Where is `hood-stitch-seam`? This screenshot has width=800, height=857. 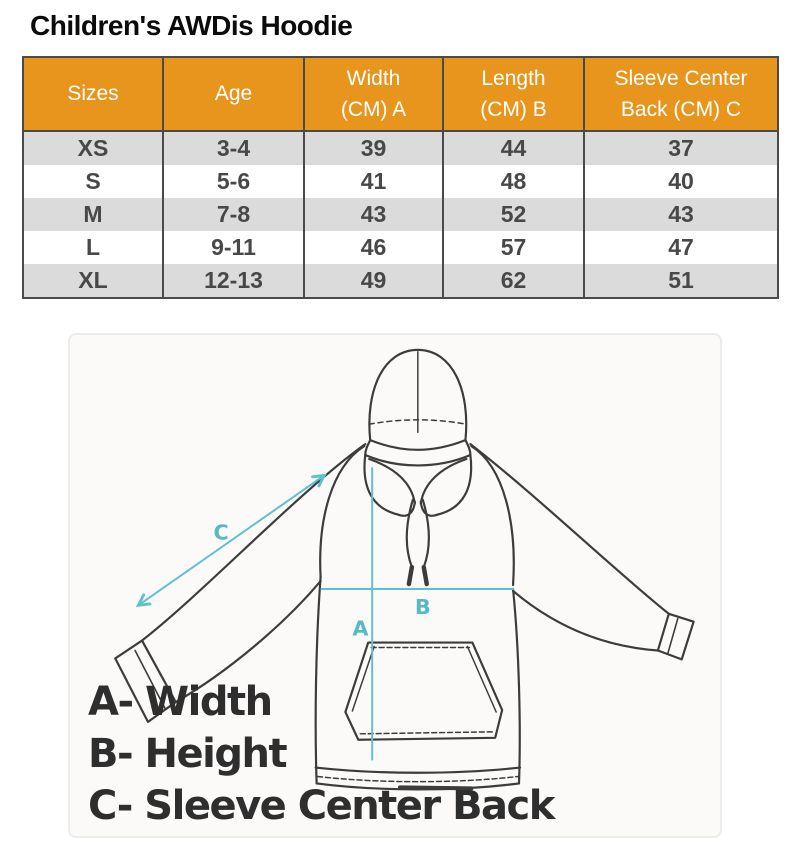 hood-stitch-seam is located at coordinates (418, 422).